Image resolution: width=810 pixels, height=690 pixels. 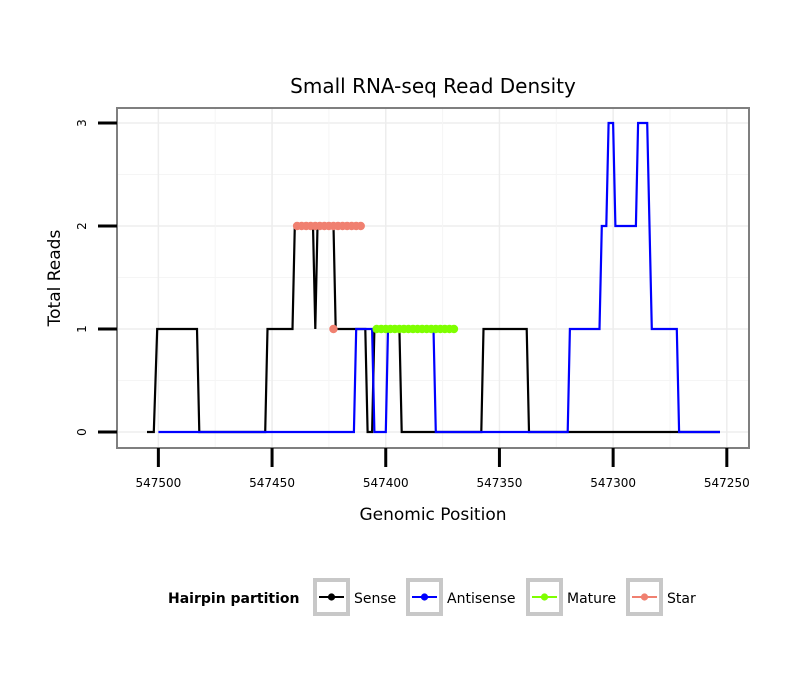 I want to click on y-axis-title: Total Reads, so click(x=55, y=279).